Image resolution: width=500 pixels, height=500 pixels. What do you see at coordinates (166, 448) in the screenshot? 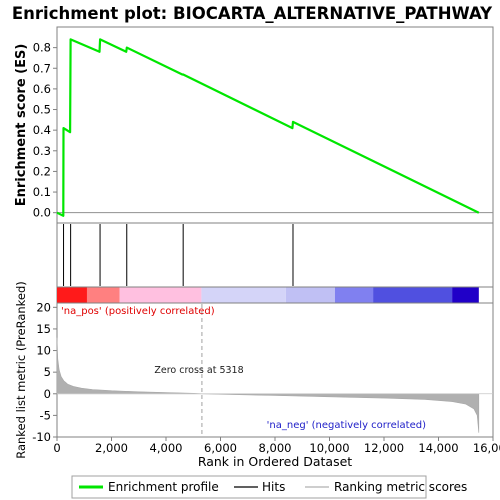
I see `x-tick-label: 4,000` at bounding box center [166, 448].